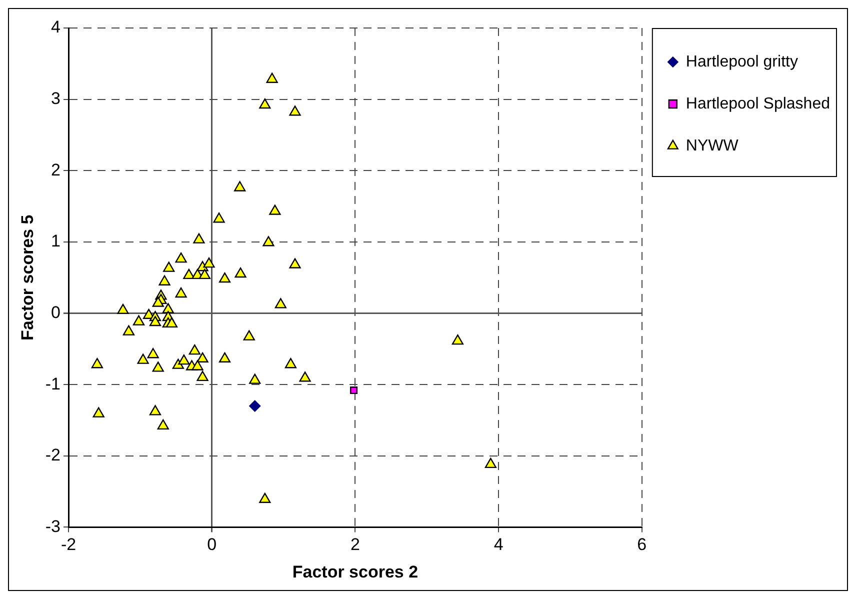 The width and height of the screenshot is (856, 599). Describe the element at coordinates (27, 277) in the screenshot. I see `y-axis-title: Factor scores 5` at that location.